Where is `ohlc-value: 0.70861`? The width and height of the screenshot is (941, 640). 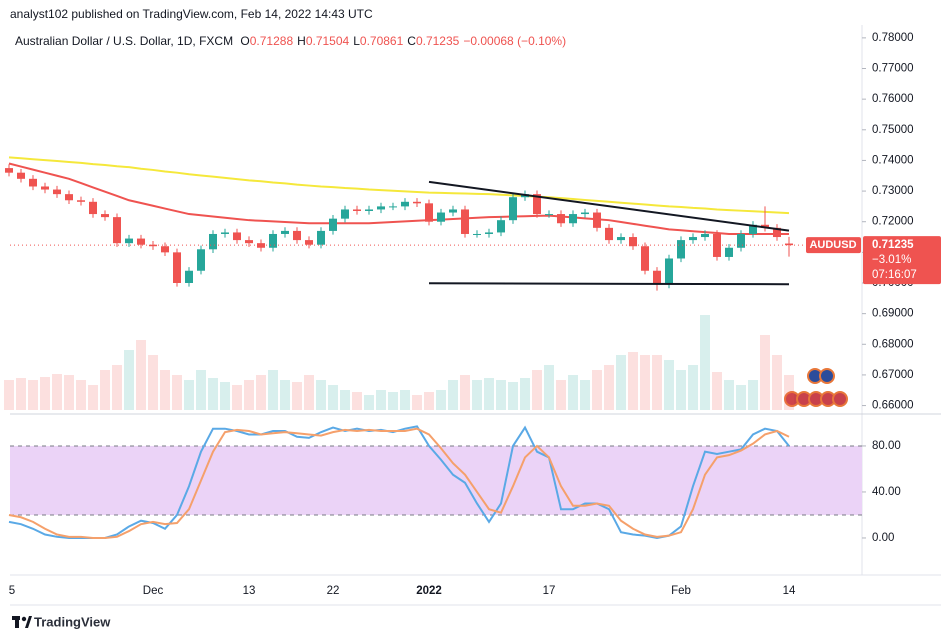 ohlc-value: 0.70861 is located at coordinates (382, 41).